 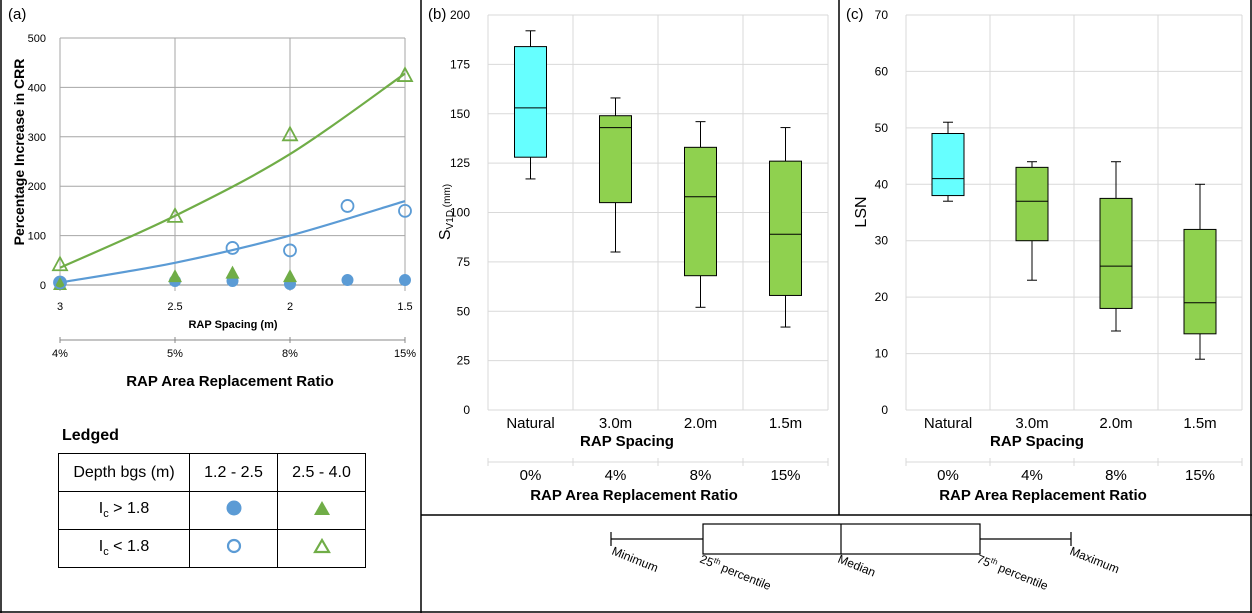 I want to click on c-category-label: 1.5m, so click(x=1199, y=423).